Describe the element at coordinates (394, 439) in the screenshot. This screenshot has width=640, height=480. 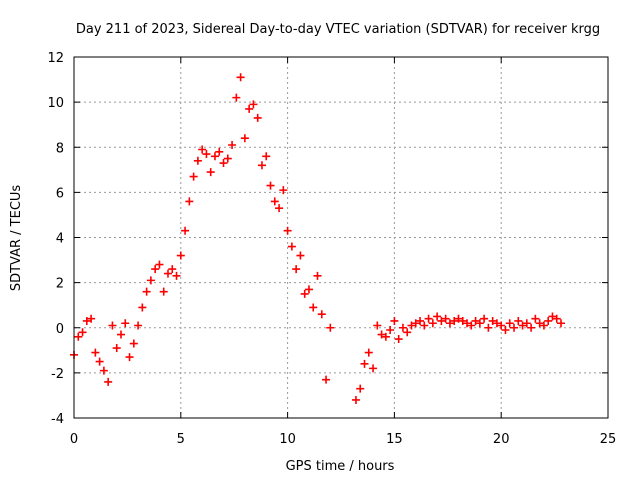
I see `x-tick-label: 15` at that location.